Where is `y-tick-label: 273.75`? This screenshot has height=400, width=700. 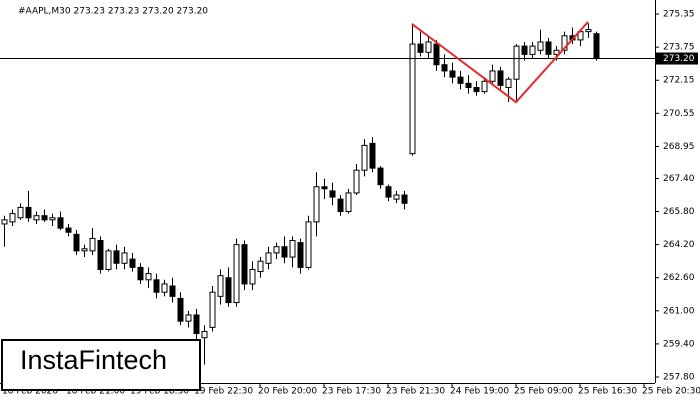 y-tick-label: 273.75 is located at coordinates (679, 48).